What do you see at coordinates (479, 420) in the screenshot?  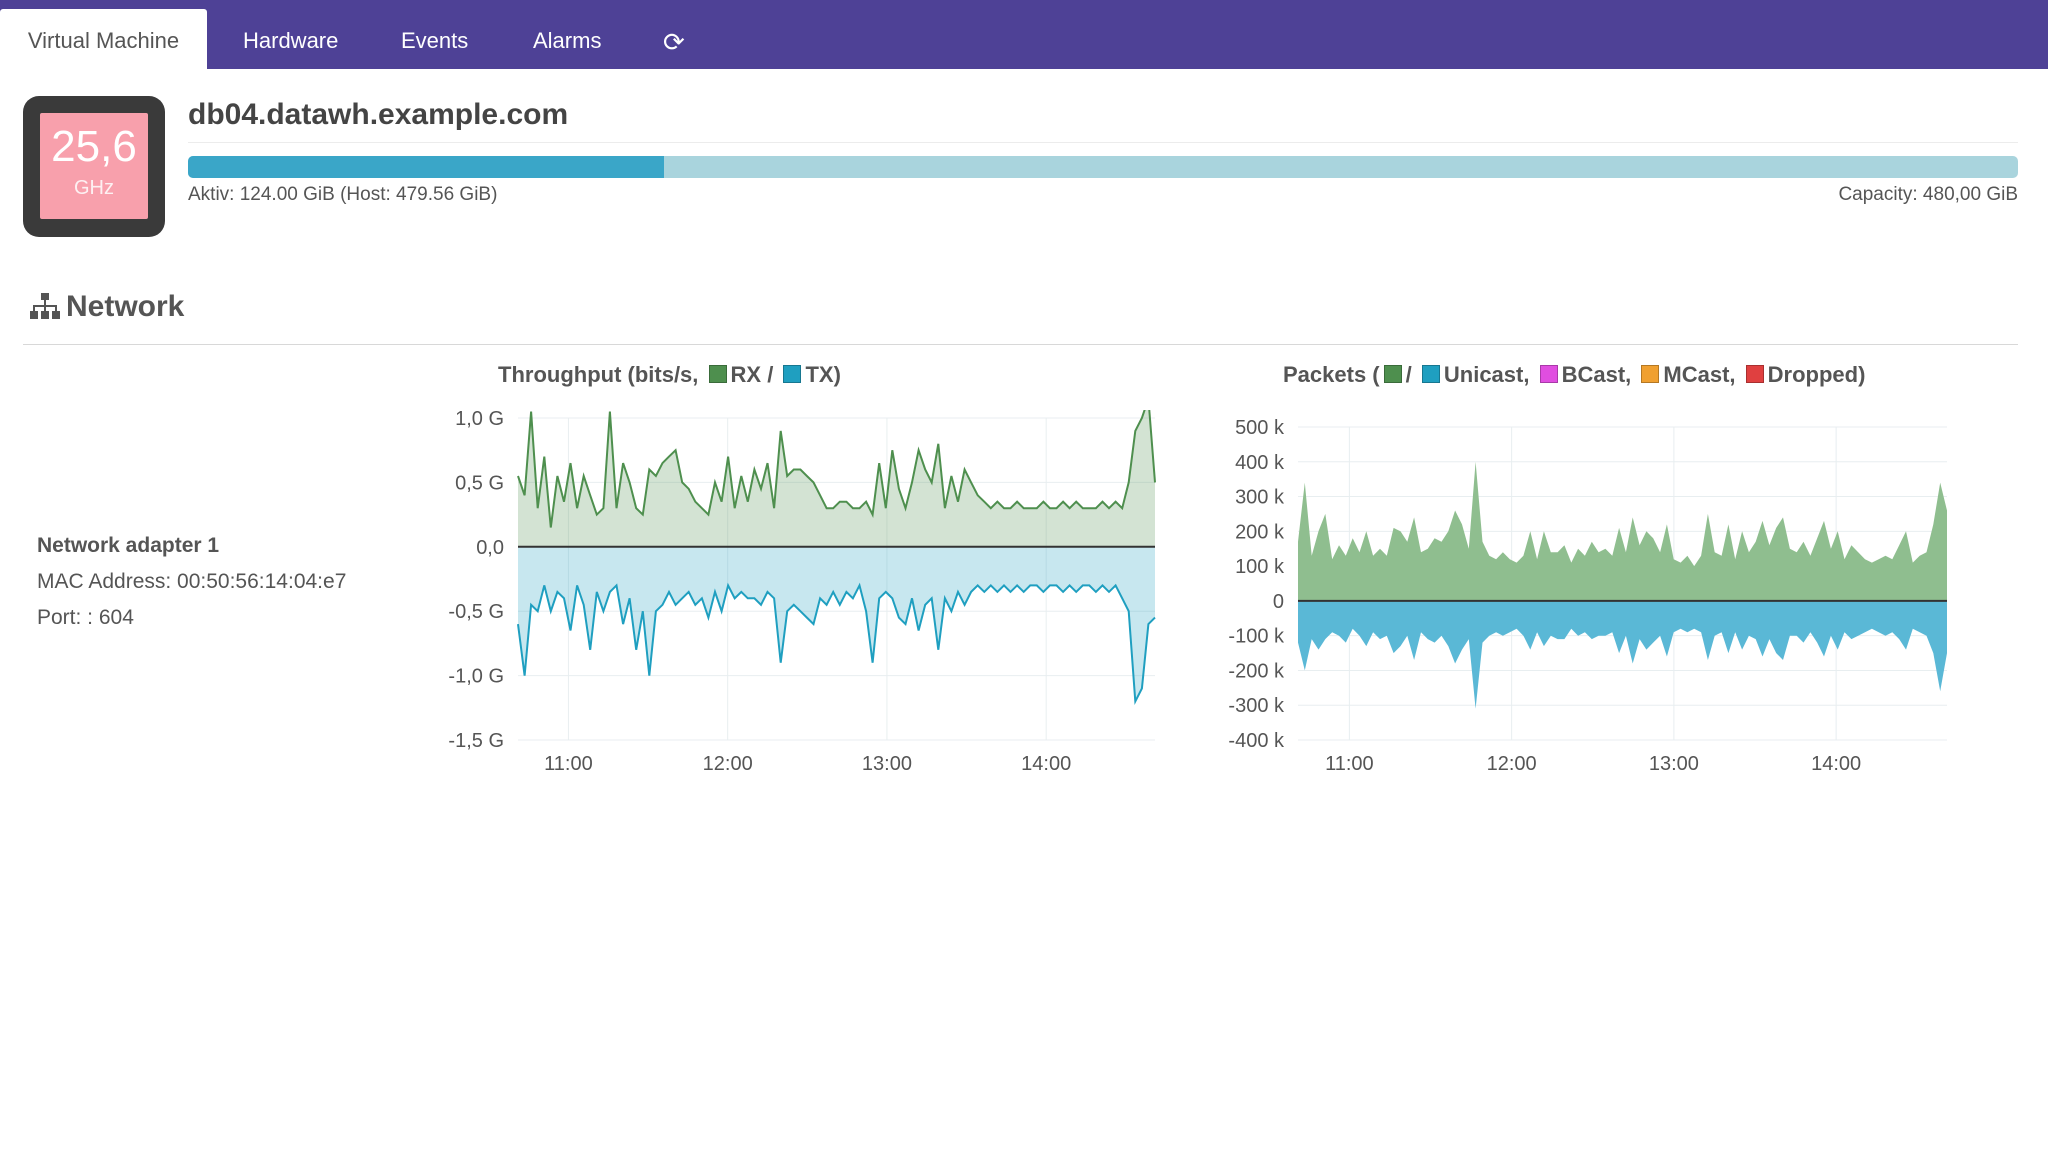 I see `y-tick-label: 1,0 G` at bounding box center [479, 420].